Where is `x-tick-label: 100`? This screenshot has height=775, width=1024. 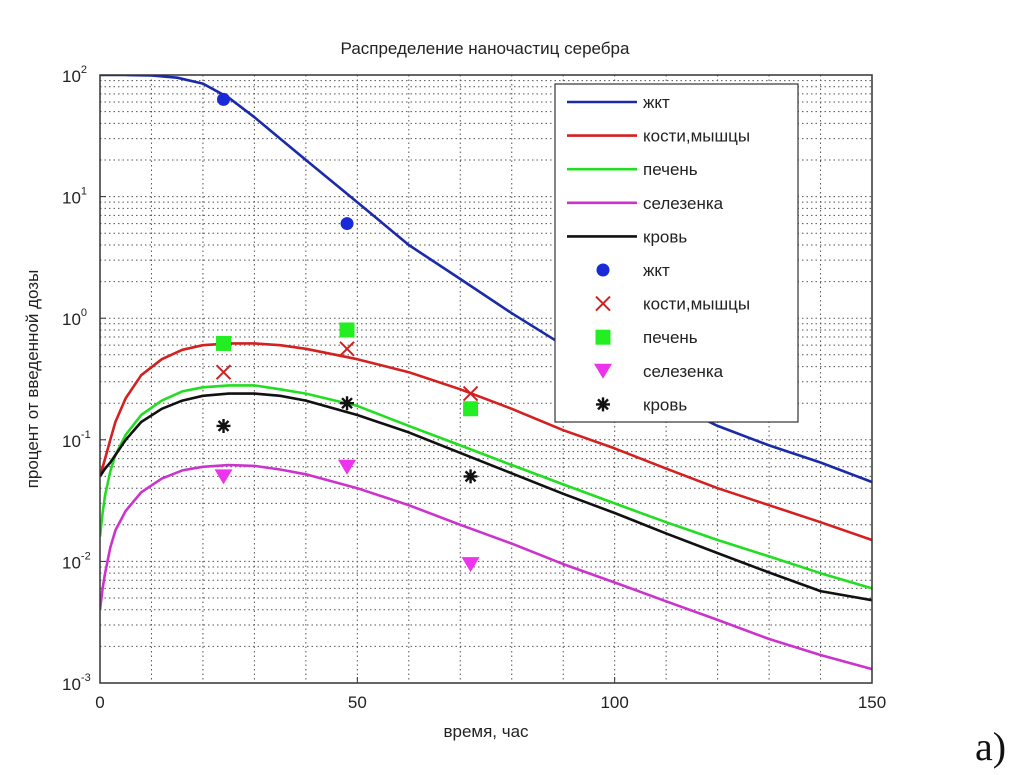 x-tick-label: 100 is located at coordinates (614, 702).